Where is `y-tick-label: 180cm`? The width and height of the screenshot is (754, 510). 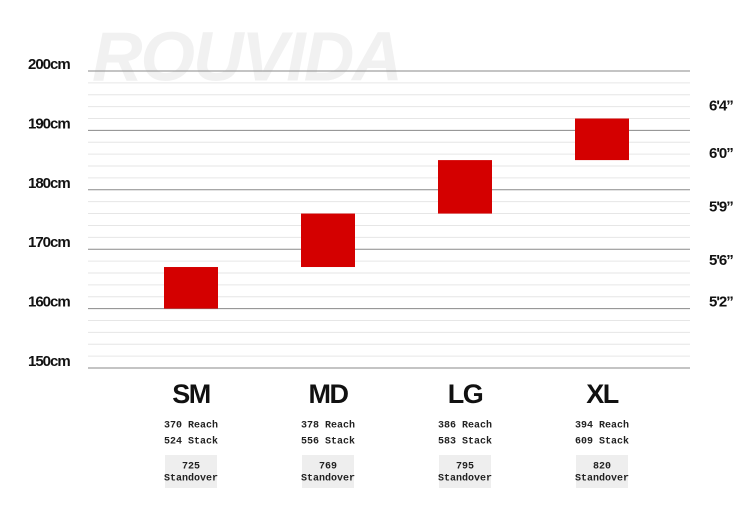 y-tick-label: 180cm is located at coordinates (49, 183).